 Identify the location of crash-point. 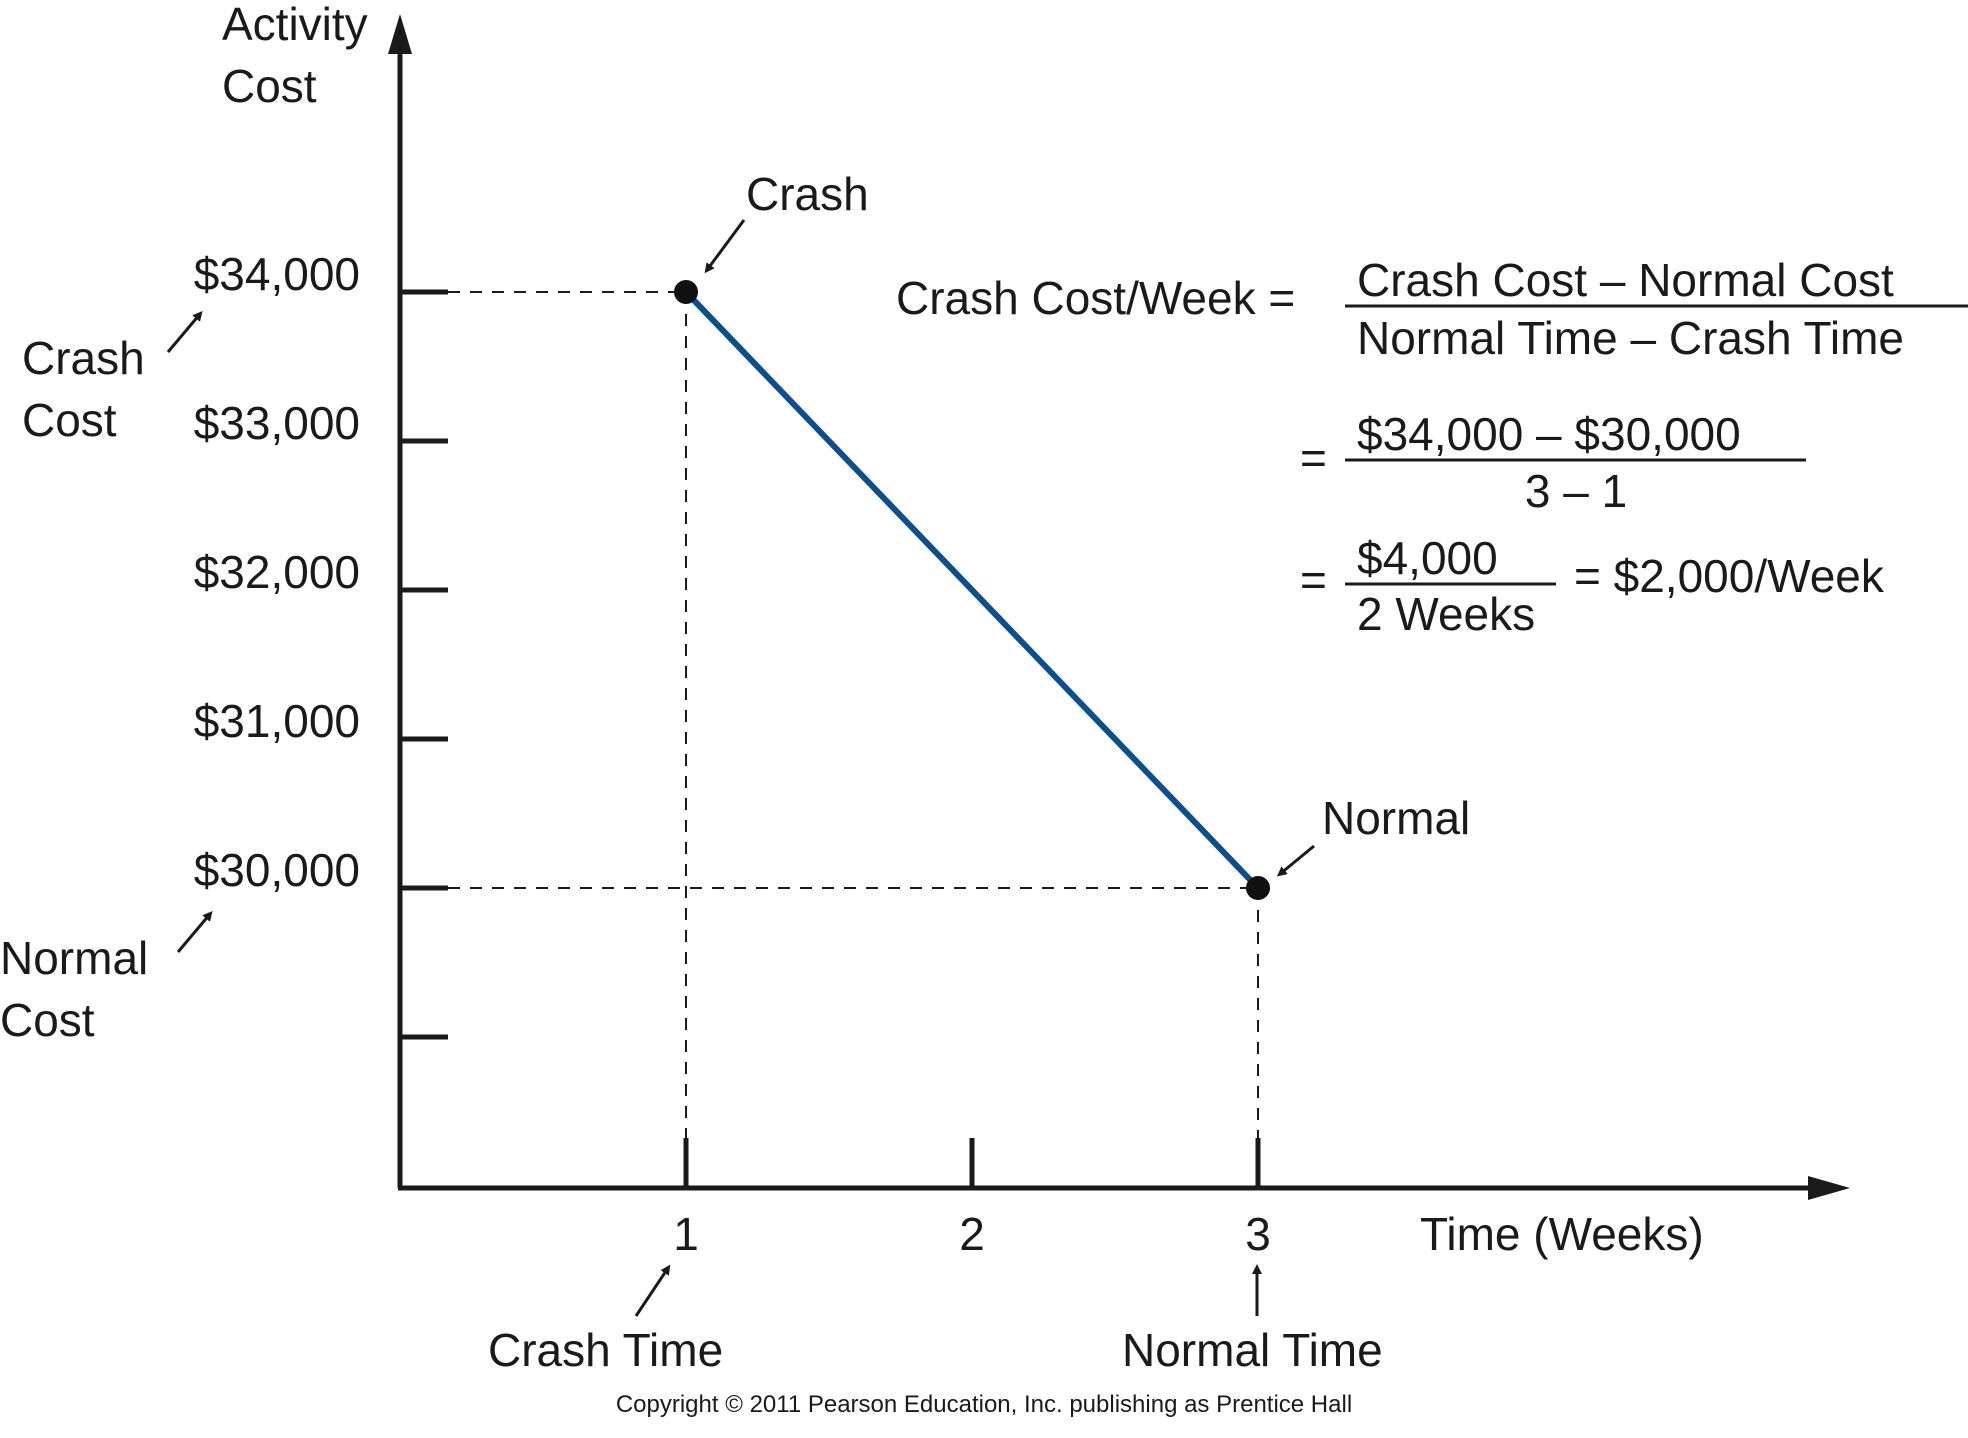
(686, 292).